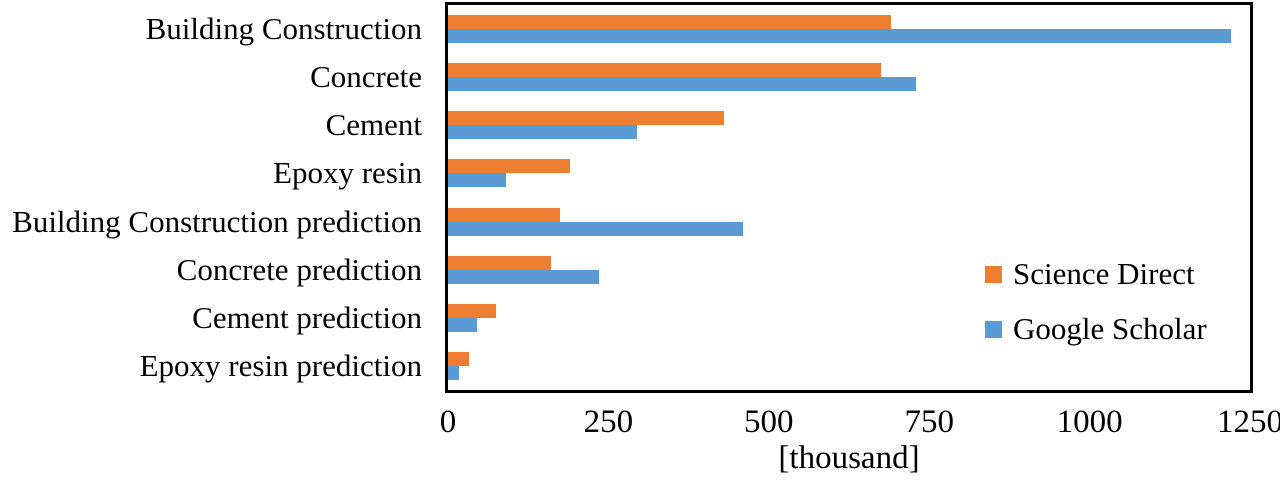 The width and height of the screenshot is (1280, 481). Describe the element at coordinates (366, 77) in the screenshot. I see `category-label: Concrete` at that location.